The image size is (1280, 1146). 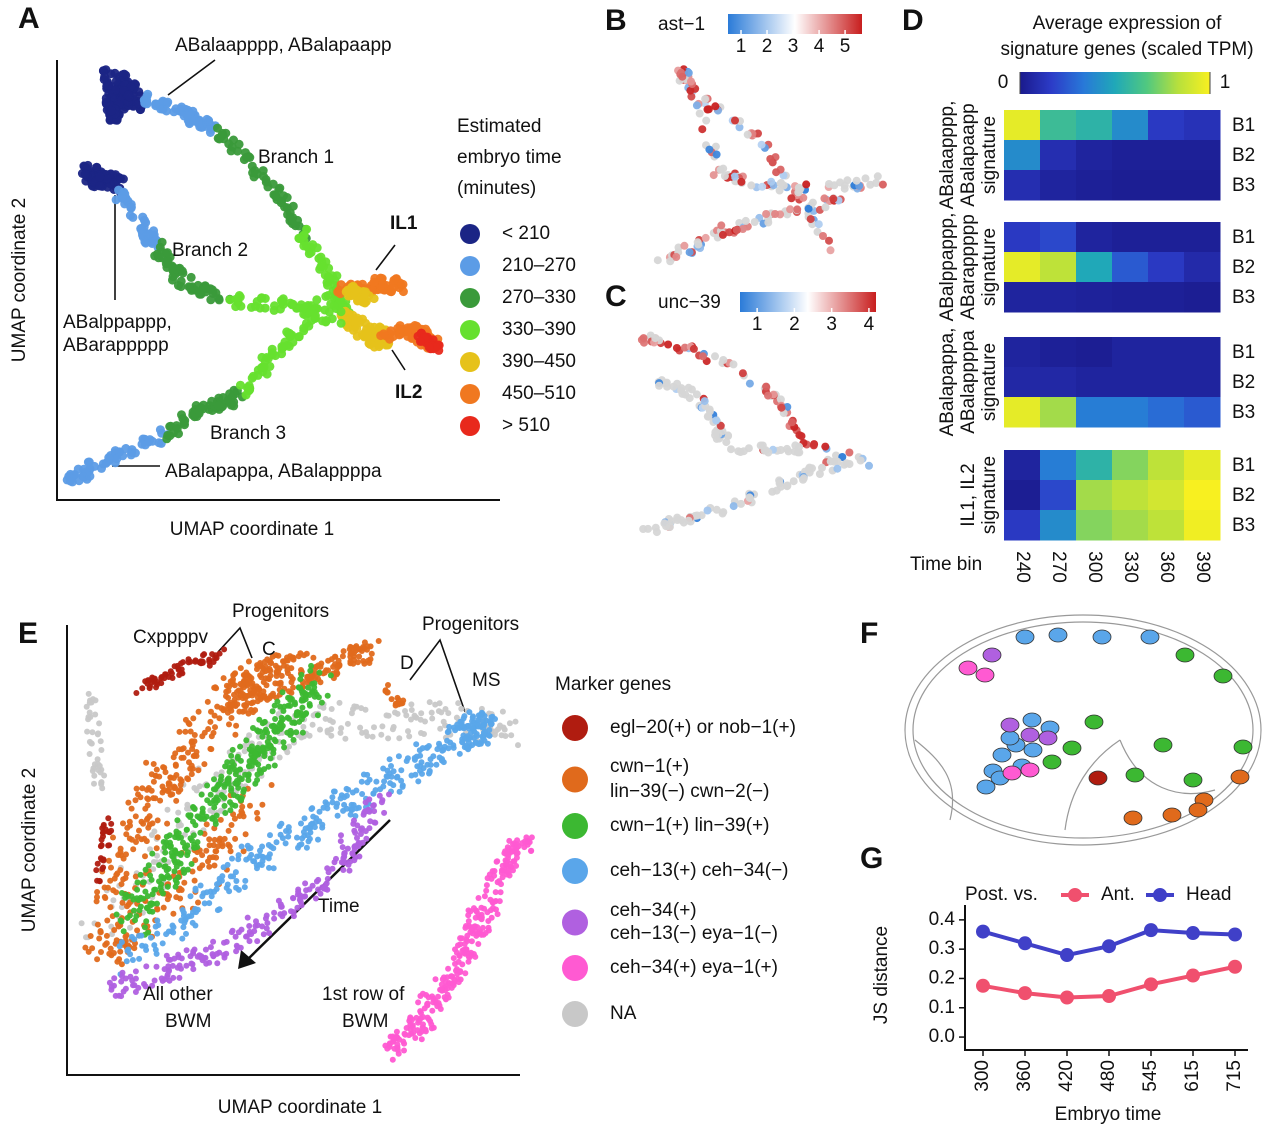 I want to click on x-axis-label: Embryo time, so click(x=1108, y=1114).